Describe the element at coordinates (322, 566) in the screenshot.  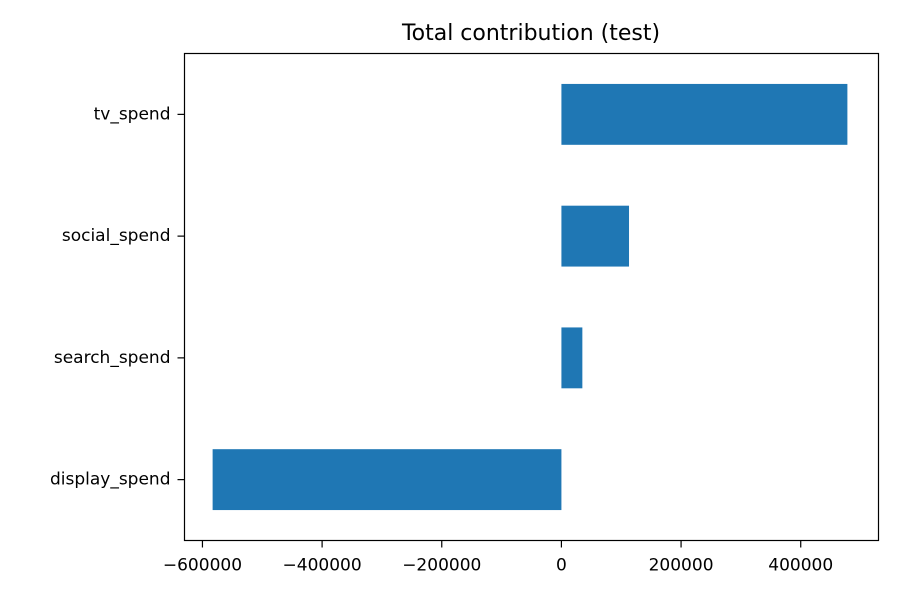
I see `x-tick-label: −400000` at that location.